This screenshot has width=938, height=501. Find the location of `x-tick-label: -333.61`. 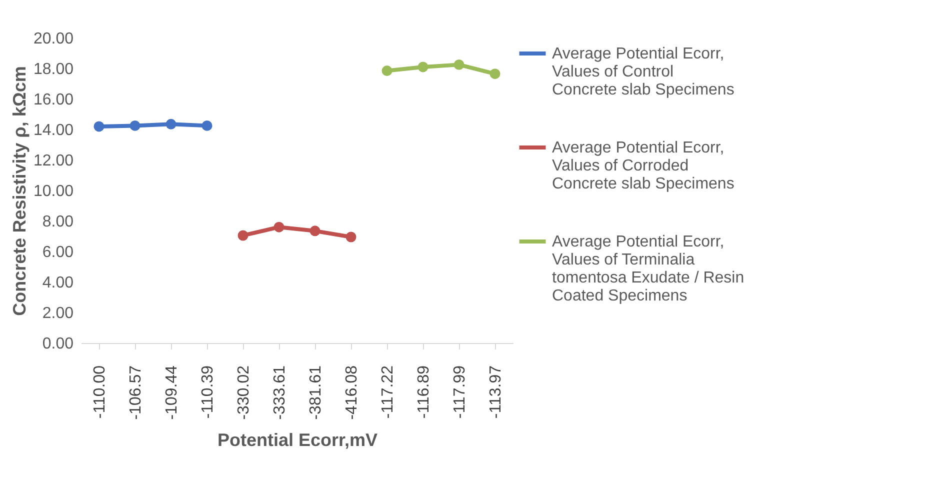

x-tick-label: -333.61 is located at coordinates (280, 392).